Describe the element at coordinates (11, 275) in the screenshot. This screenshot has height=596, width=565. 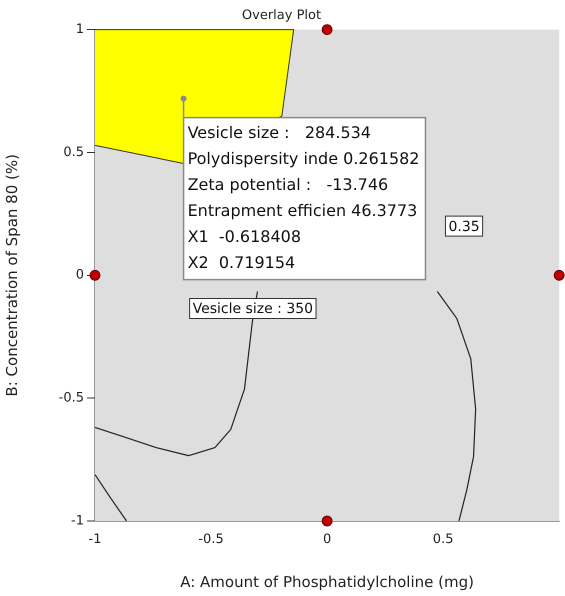
I see `y-axis-title: B: Concentration of Span 80 (%)` at that location.